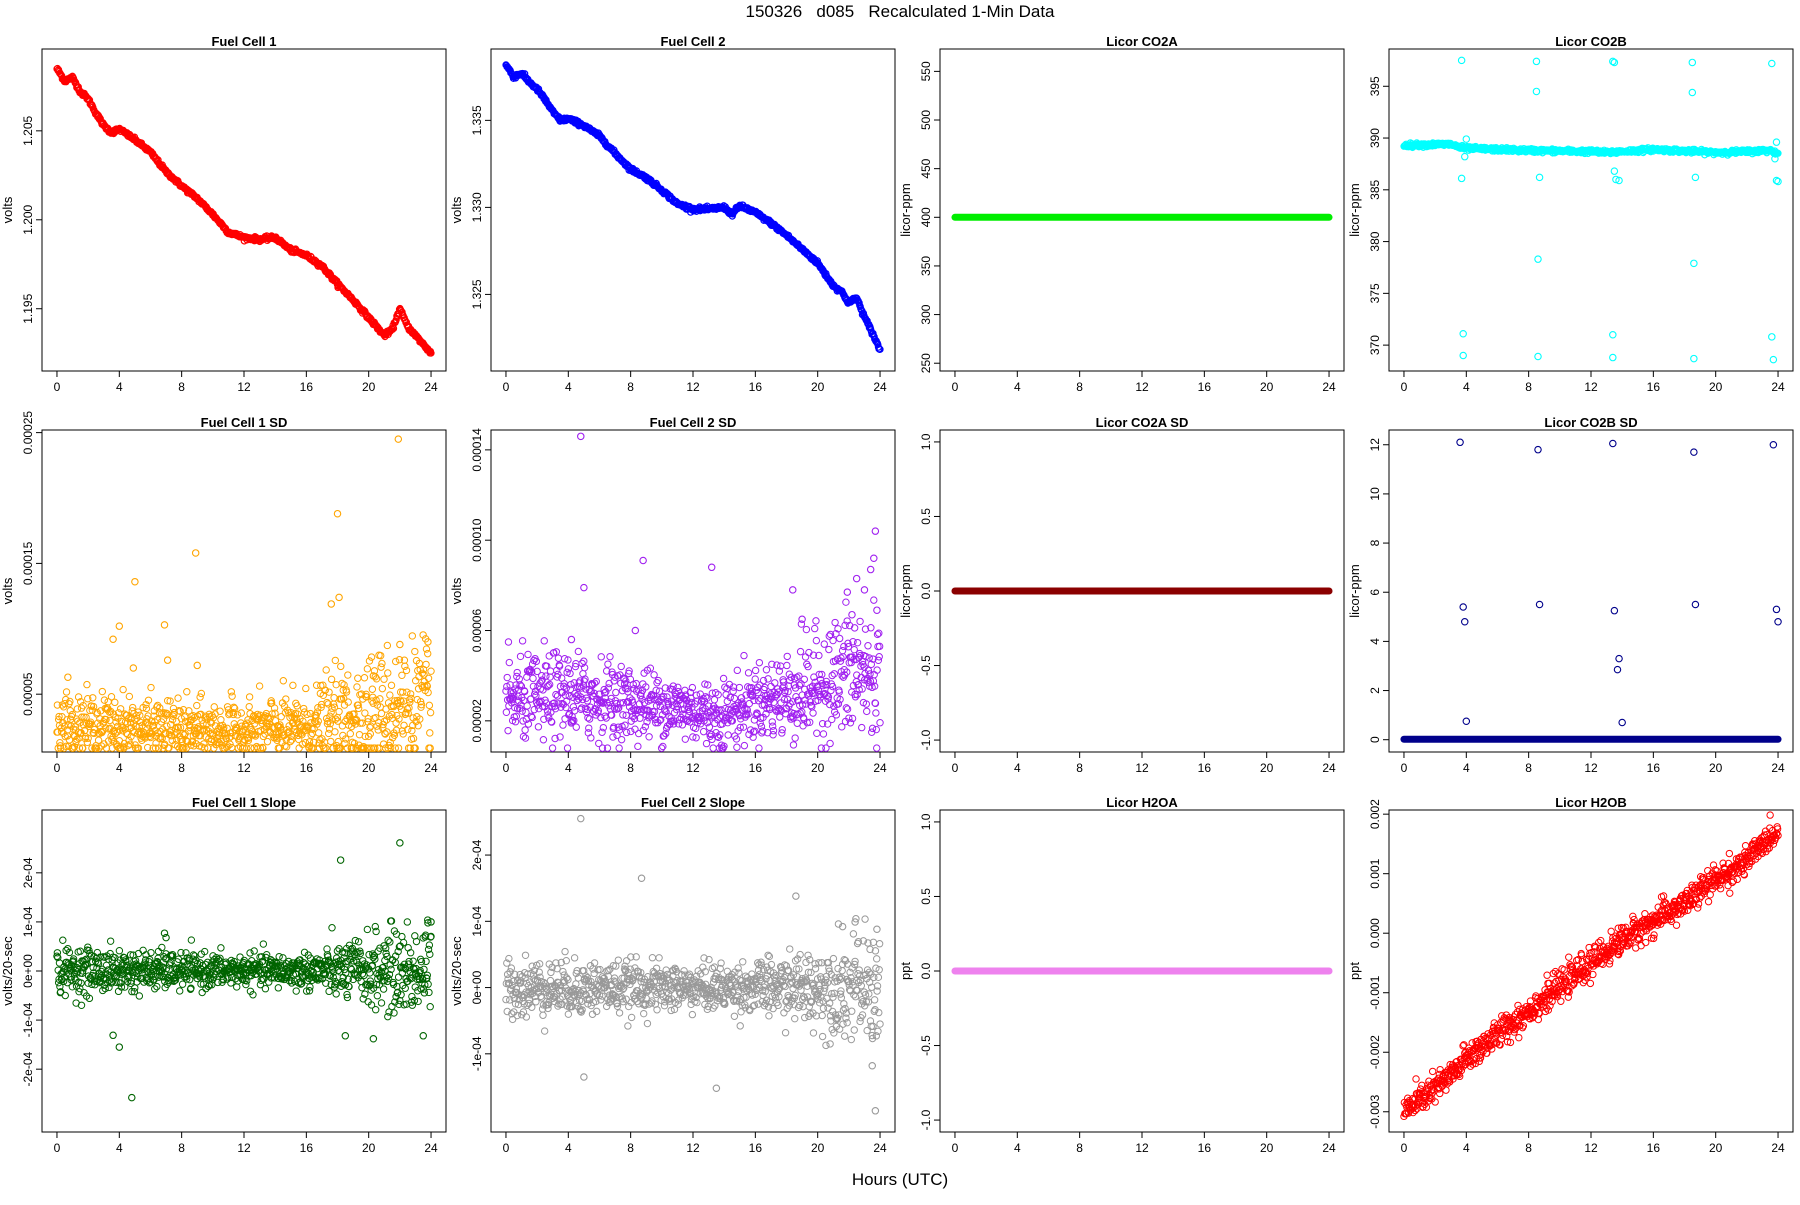 The height and width of the screenshot is (1205, 1800). Describe the element at coordinates (28, 433) in the screenshot. I see `y-tick-label: 0.00025` at that location.